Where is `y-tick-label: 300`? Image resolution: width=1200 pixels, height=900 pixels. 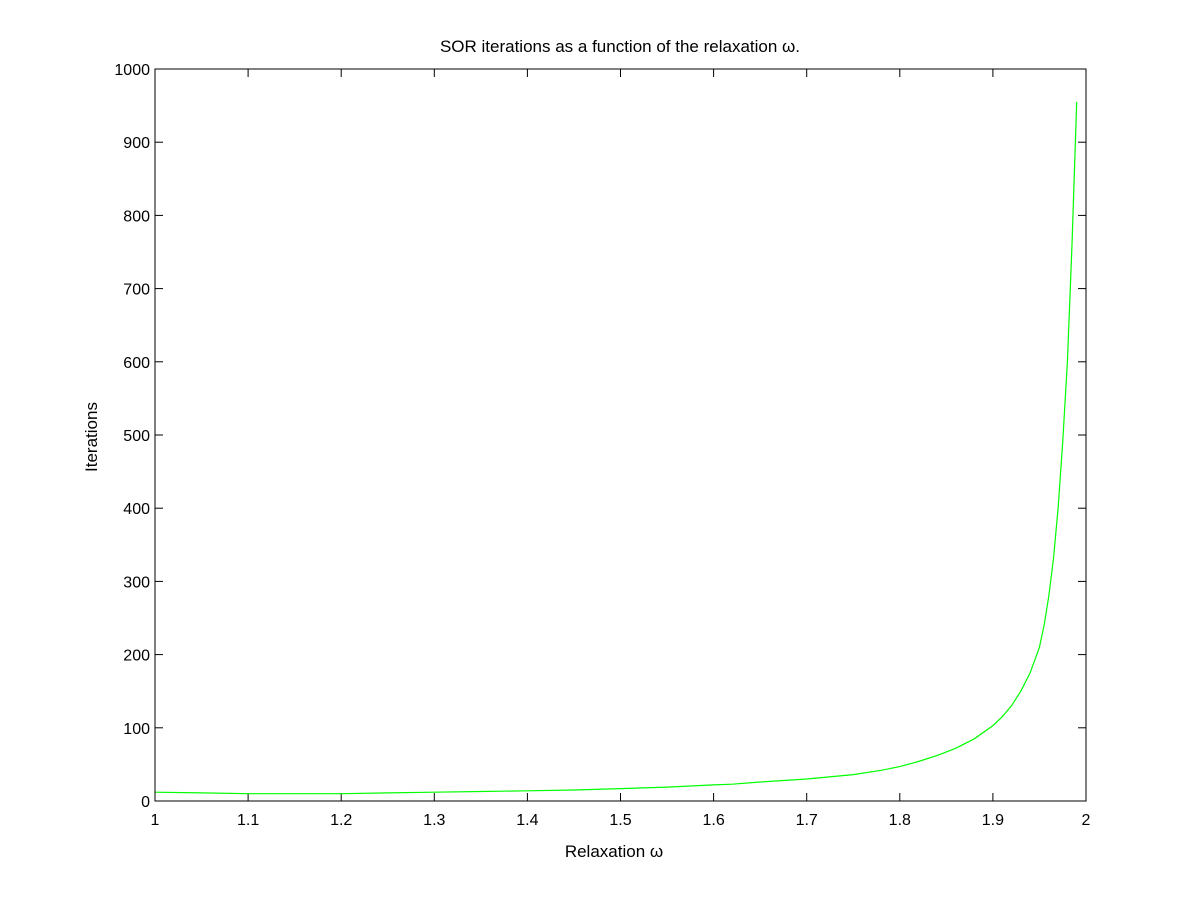
y-tick-label: 300 is located at coordinates (136, 582).